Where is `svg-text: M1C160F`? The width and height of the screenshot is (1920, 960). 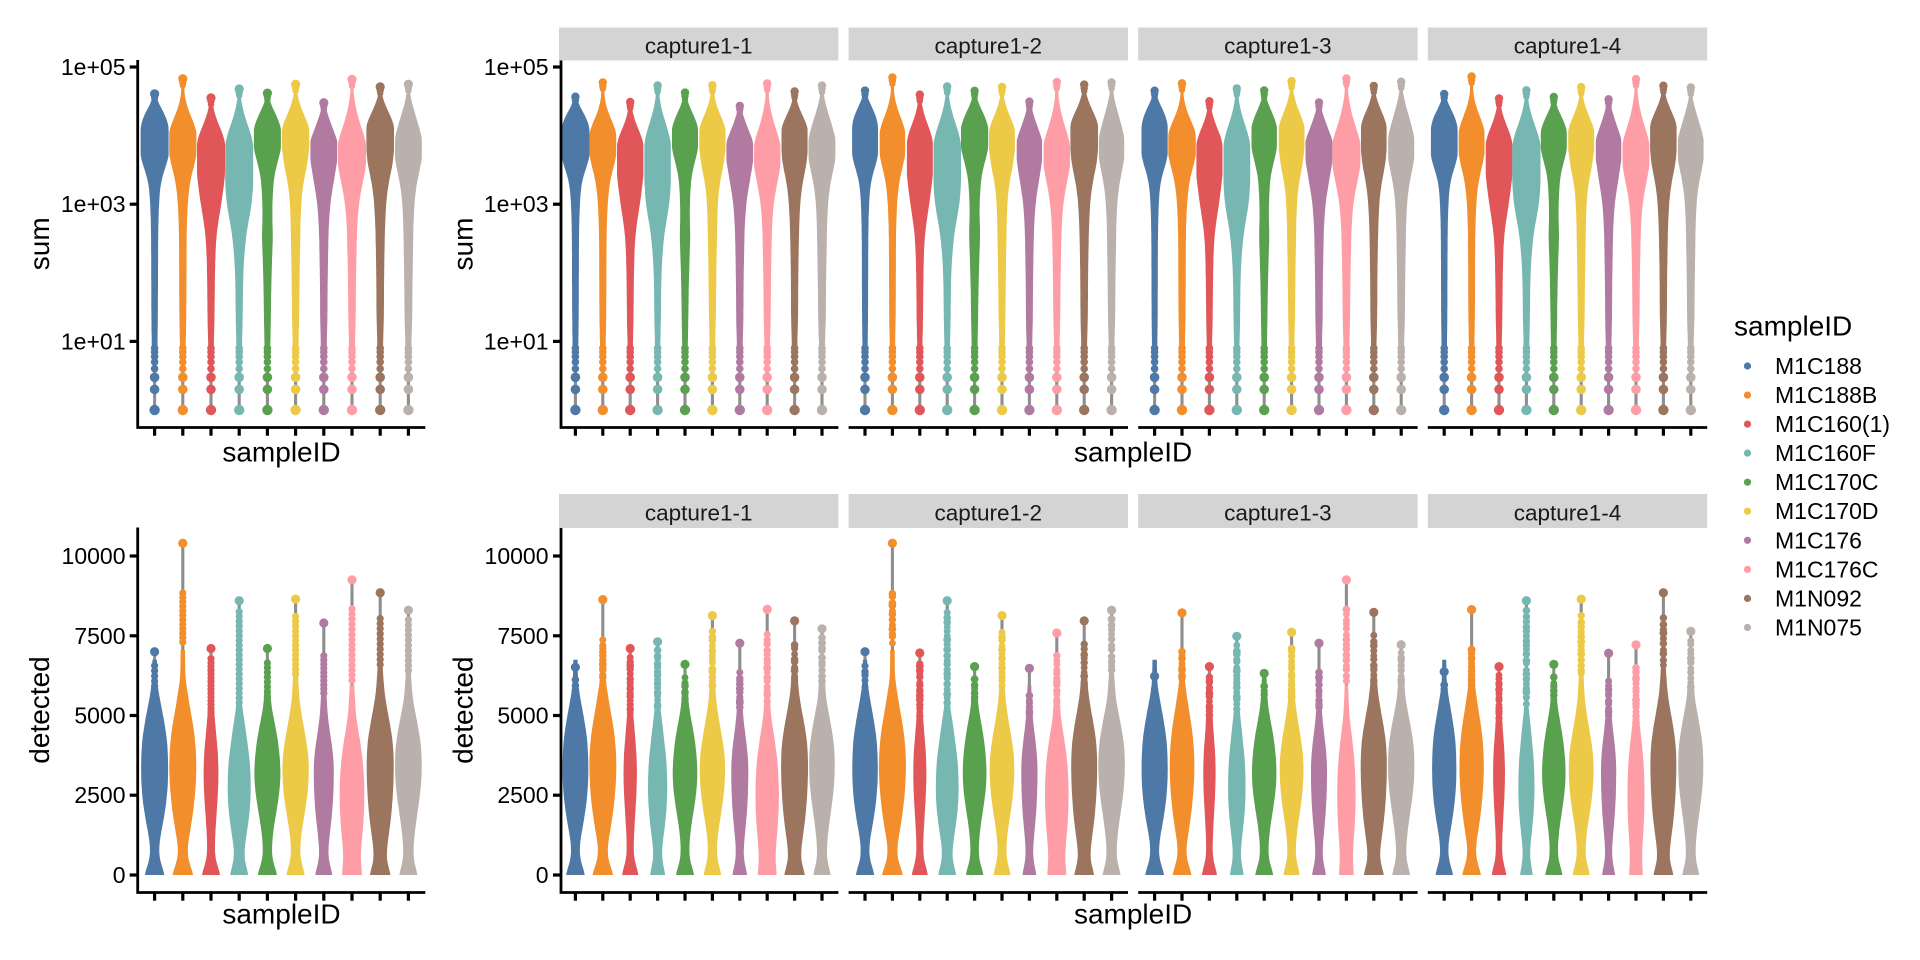 svg-text: M1C160F is located at coordinates (1825, 453).